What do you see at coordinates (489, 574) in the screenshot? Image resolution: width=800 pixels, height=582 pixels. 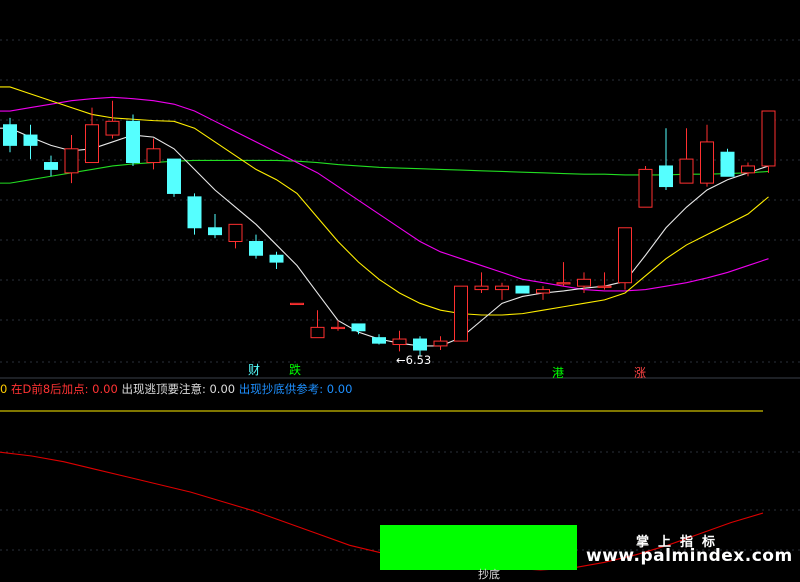 I see `bottom-signal-label: 抄底` at bounding box center [489, 574].